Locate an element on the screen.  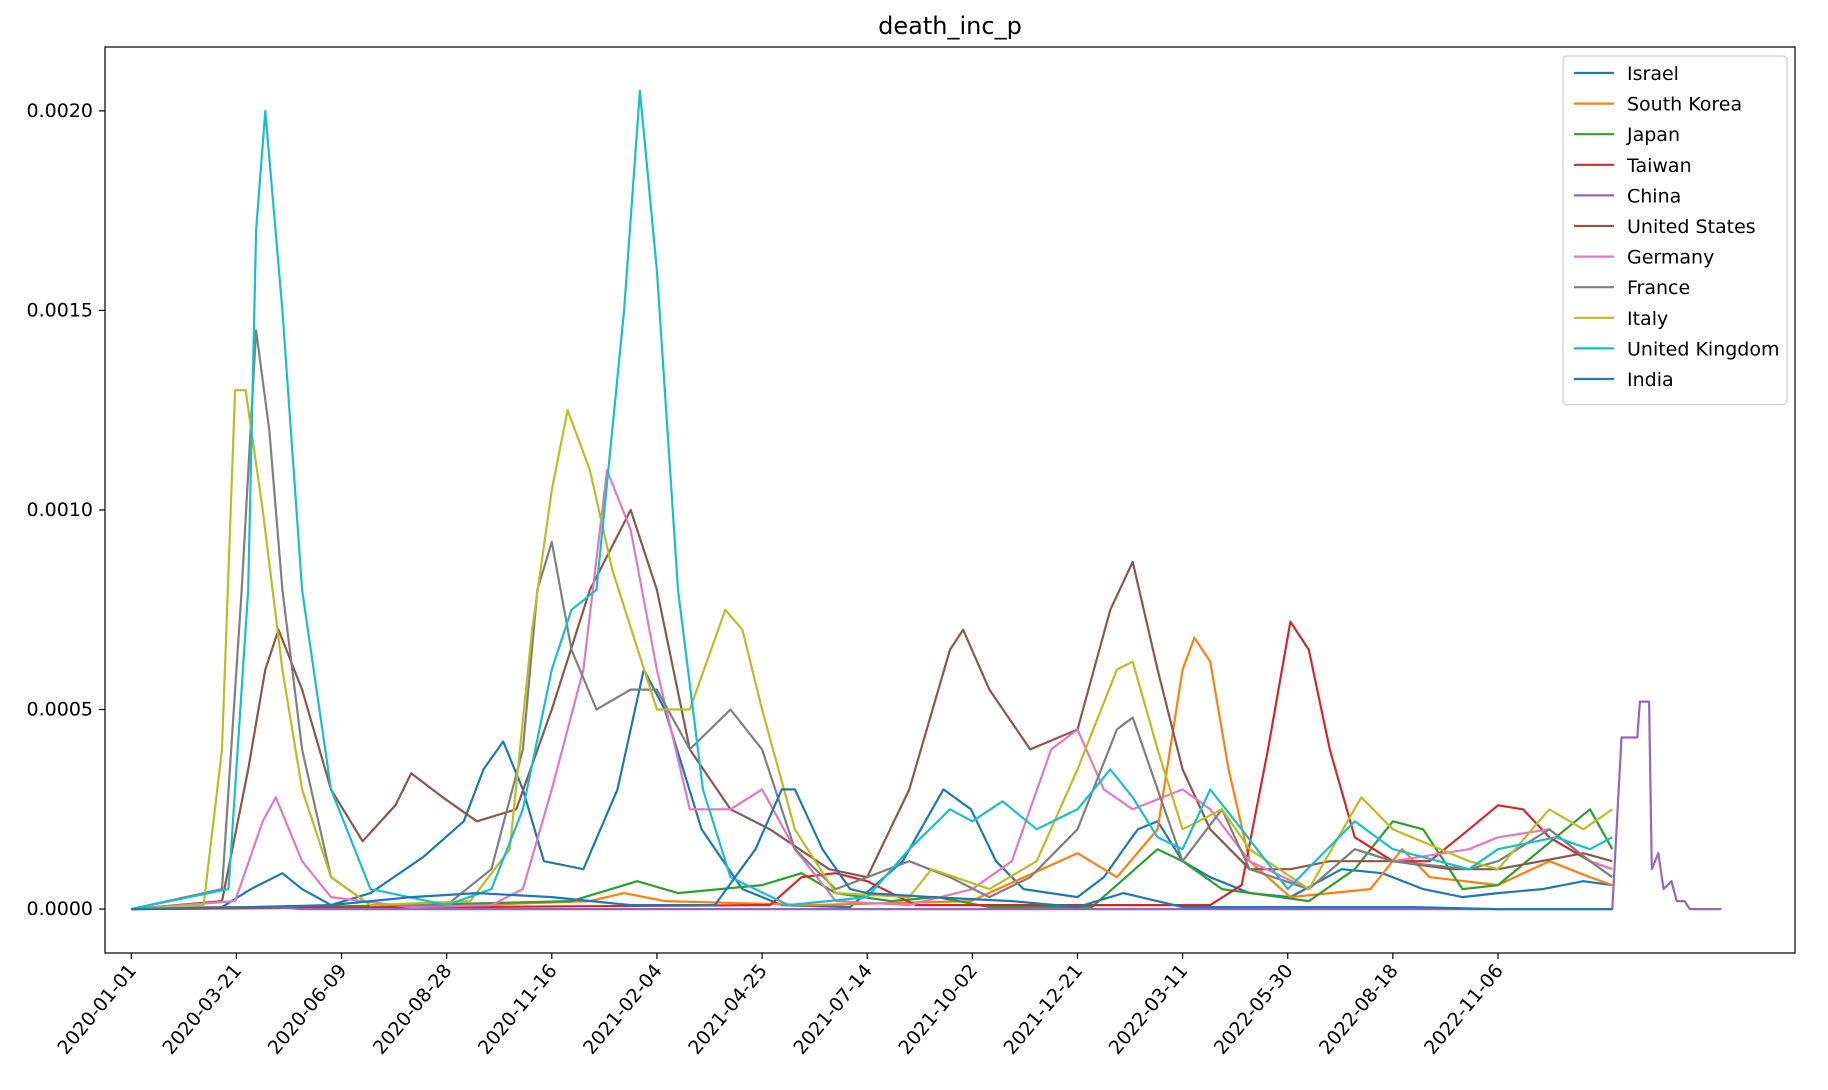
legend-label: Italy is located at coordinates (1647, 319).